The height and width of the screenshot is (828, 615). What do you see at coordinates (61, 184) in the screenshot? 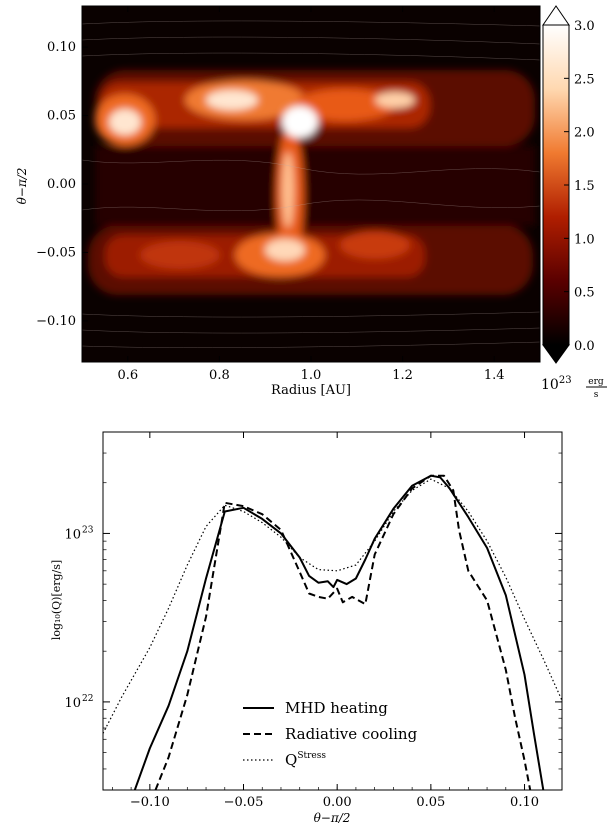
I see `heatmap-ytick-label-2: 0.00` at bounding box center [61, 184].